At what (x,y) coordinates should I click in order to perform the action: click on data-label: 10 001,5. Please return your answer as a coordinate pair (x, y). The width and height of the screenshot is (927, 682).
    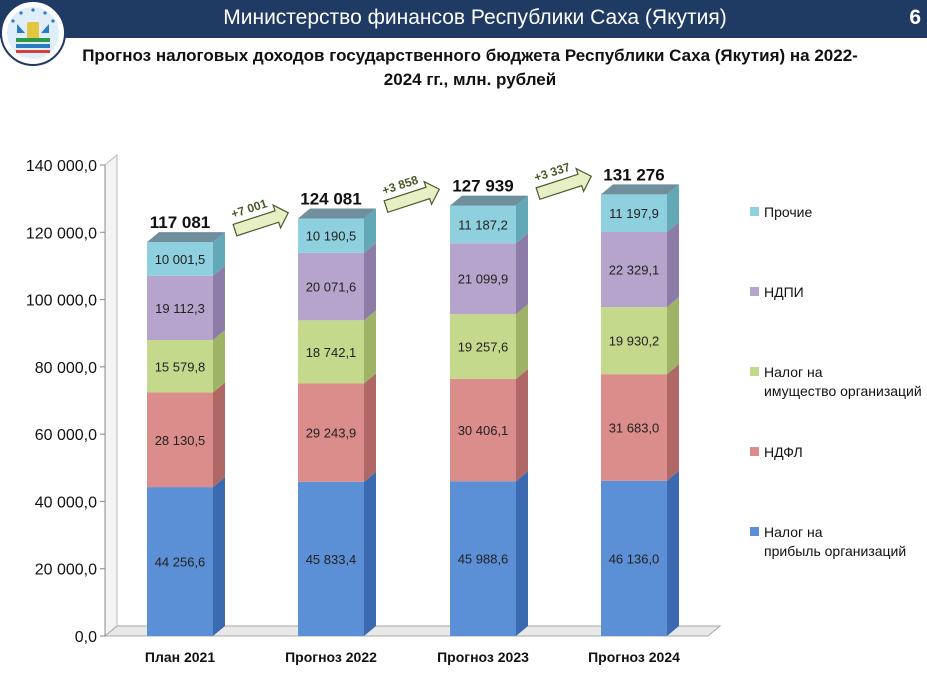
    Looking at the image, I should click on (180, 259).